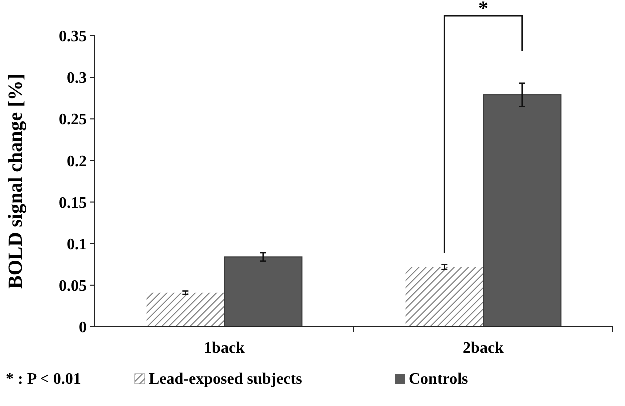 This screenshot has width=625, height=406. What do you see at coordinates (438, 379) in the screenshot?
I see `legend-label: Controls` at bounding box center [438, 379].